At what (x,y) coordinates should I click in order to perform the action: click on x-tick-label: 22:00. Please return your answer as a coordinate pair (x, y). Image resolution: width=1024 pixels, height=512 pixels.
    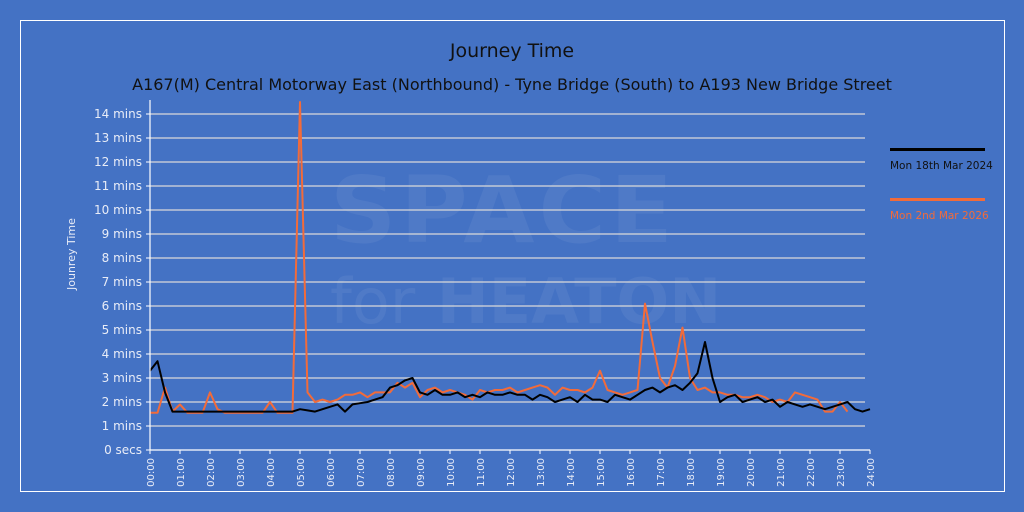
    Looking at the image, I should click on (811, 472).